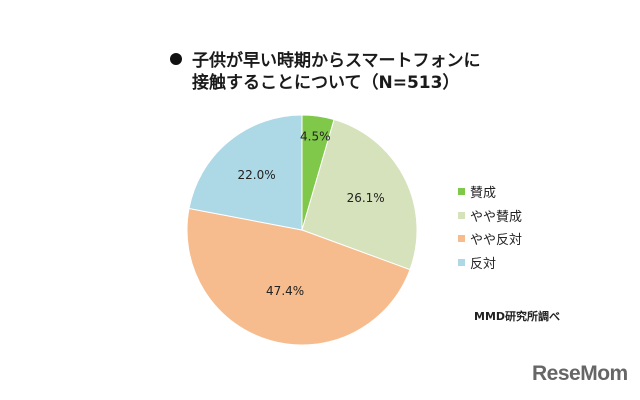 Image resolution: width=640 pixels, height=400 pixels. I want to click on source-note: MMD研究所調べ, so click(517, 316).